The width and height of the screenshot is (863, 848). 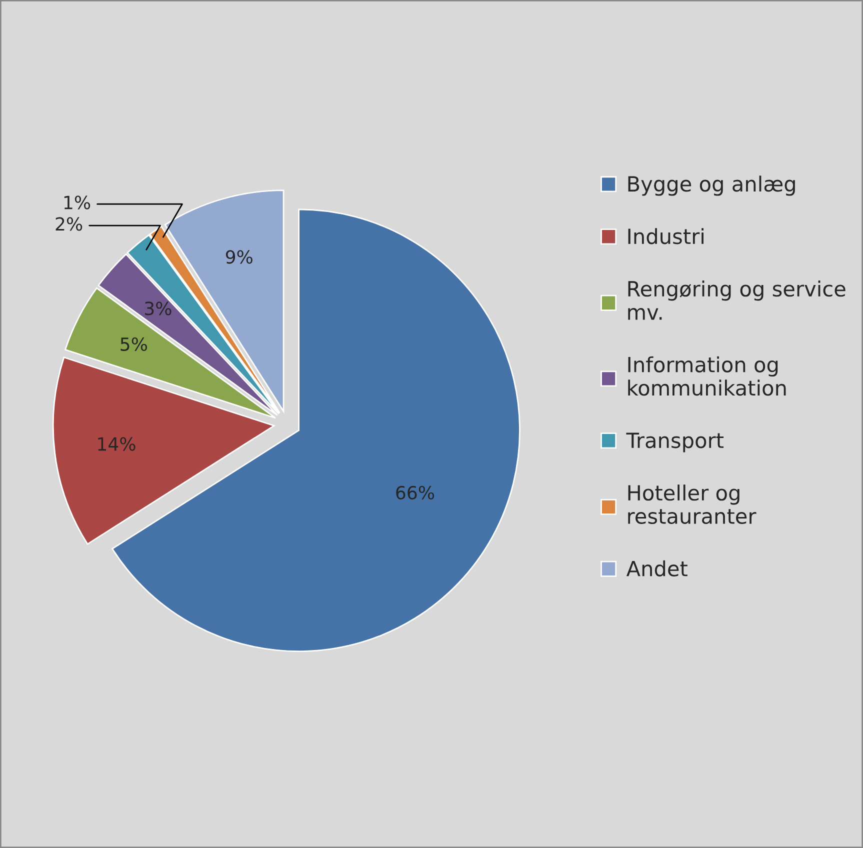 I want to click on data-label: 1%, so click(x=77, y=203).